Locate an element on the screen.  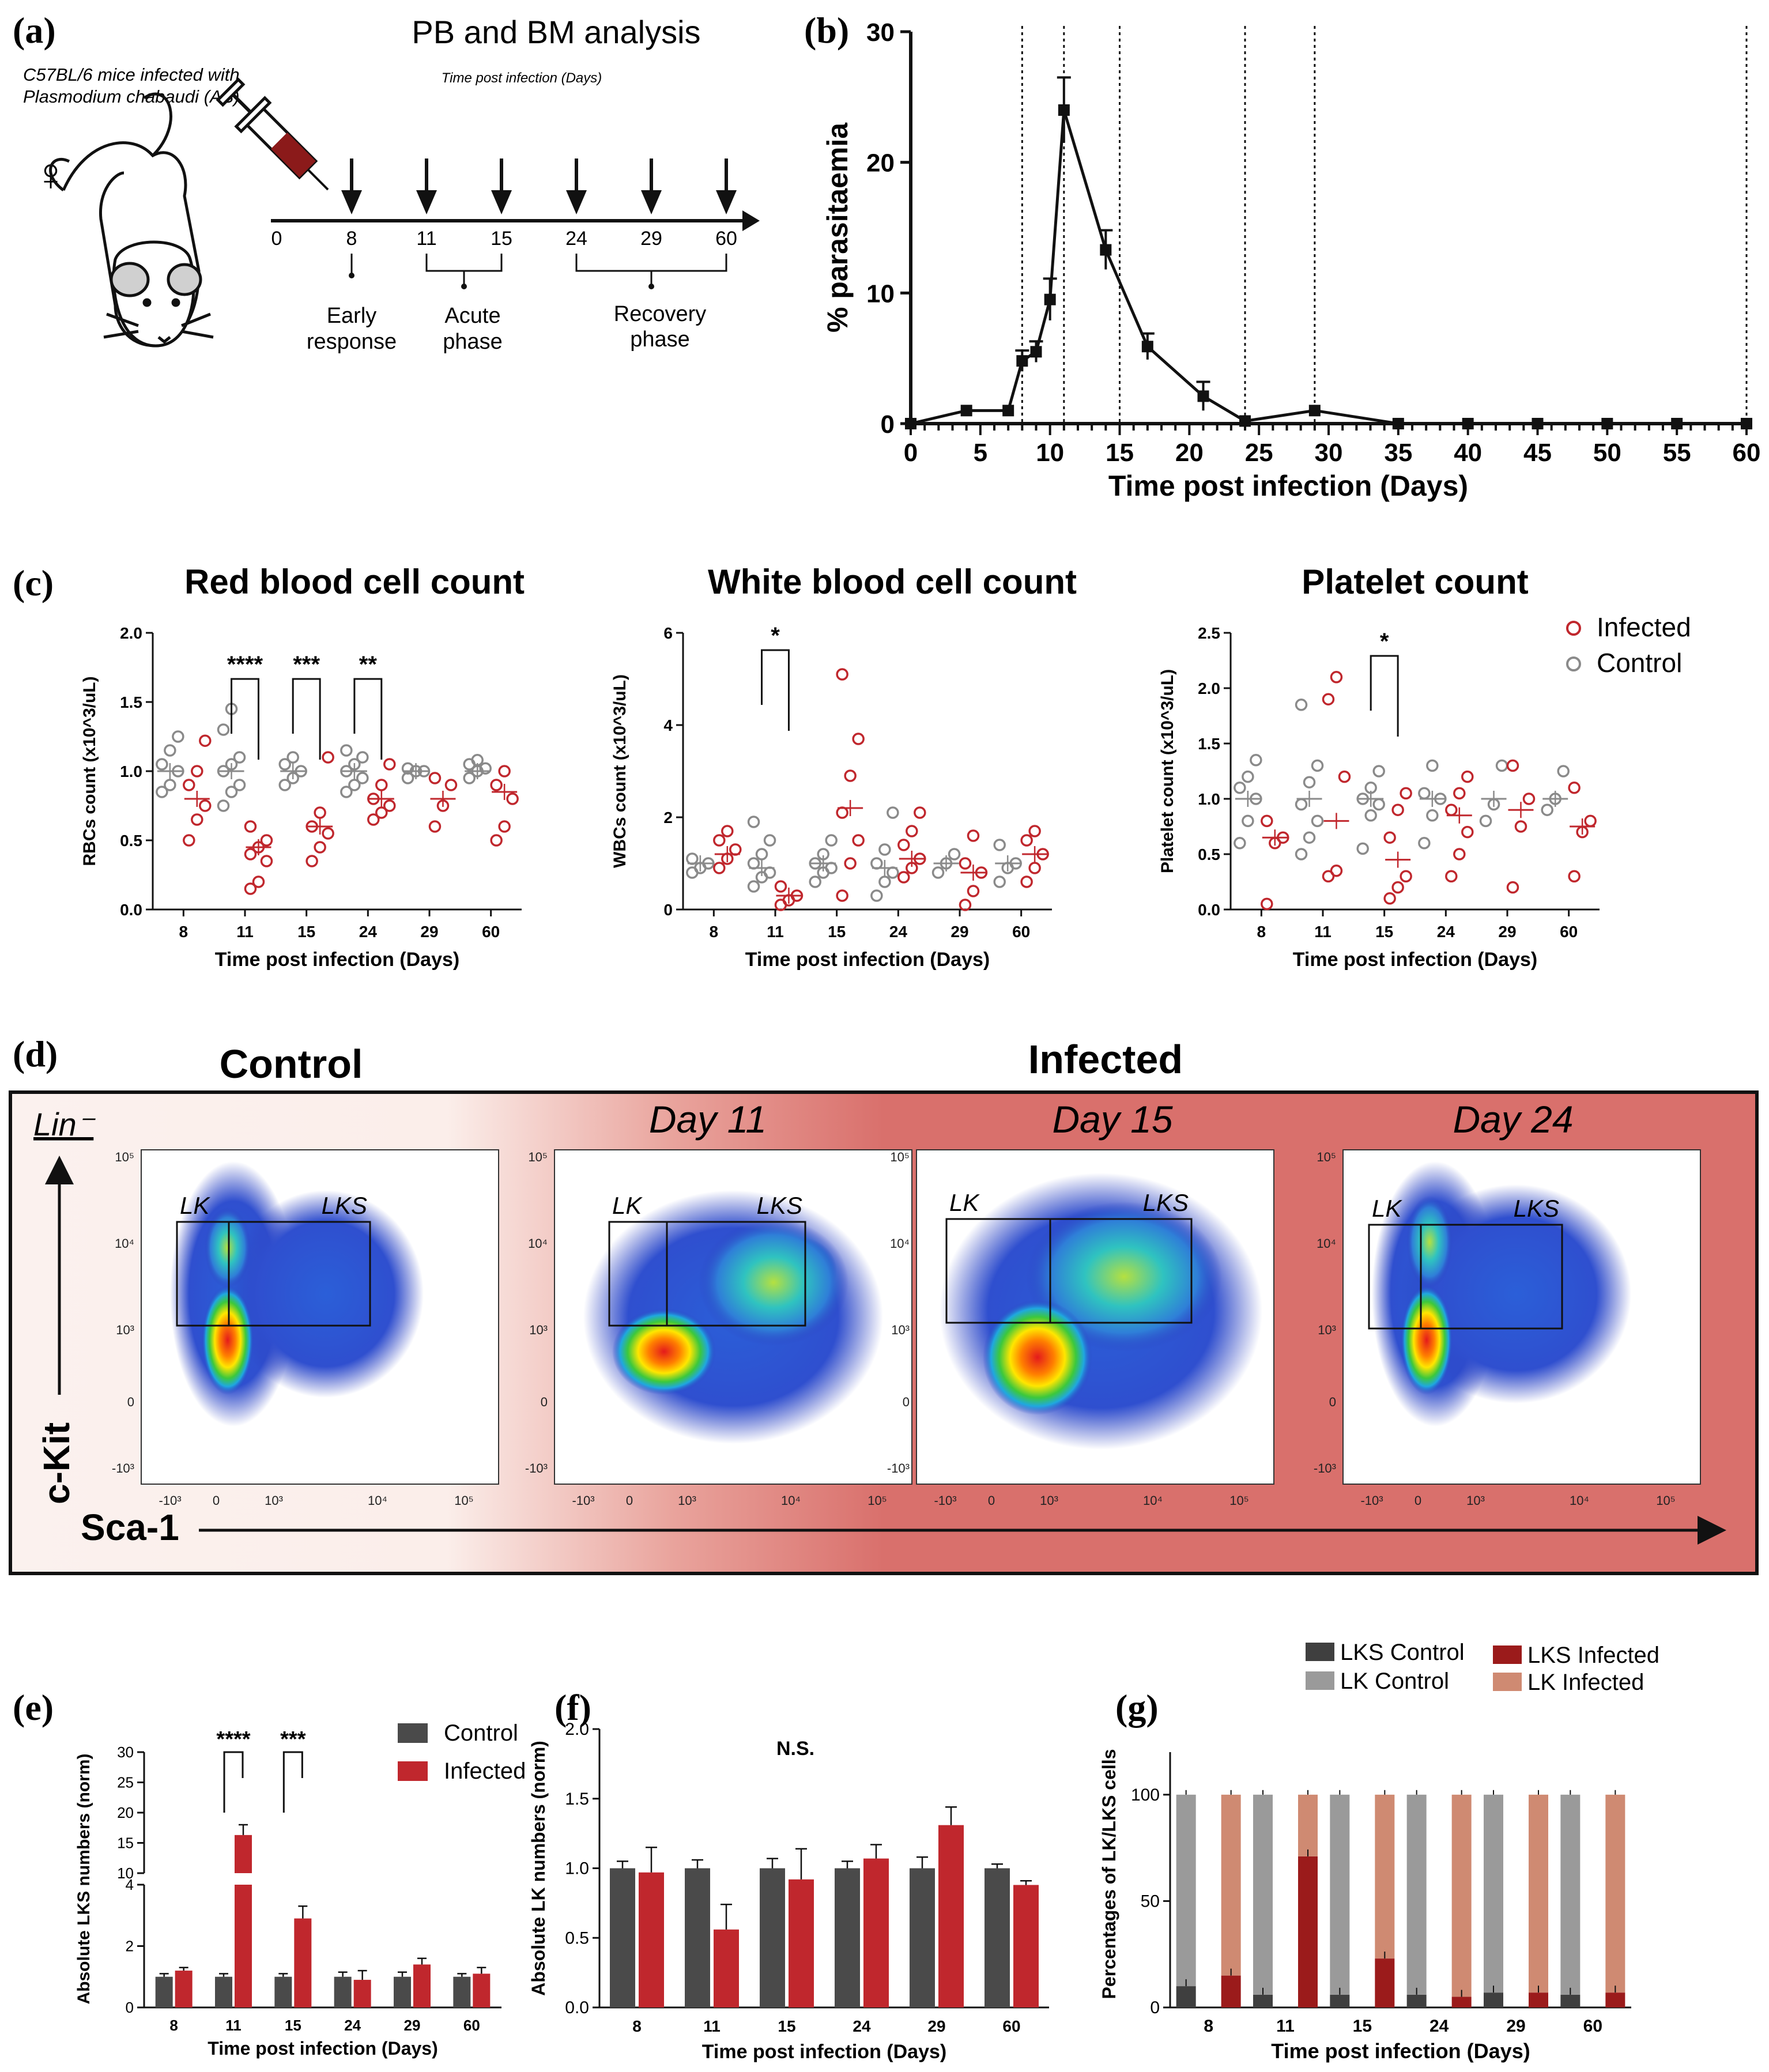
f-x-axis-label: Time post infection (Days) is located at coordinates (824, 2052).